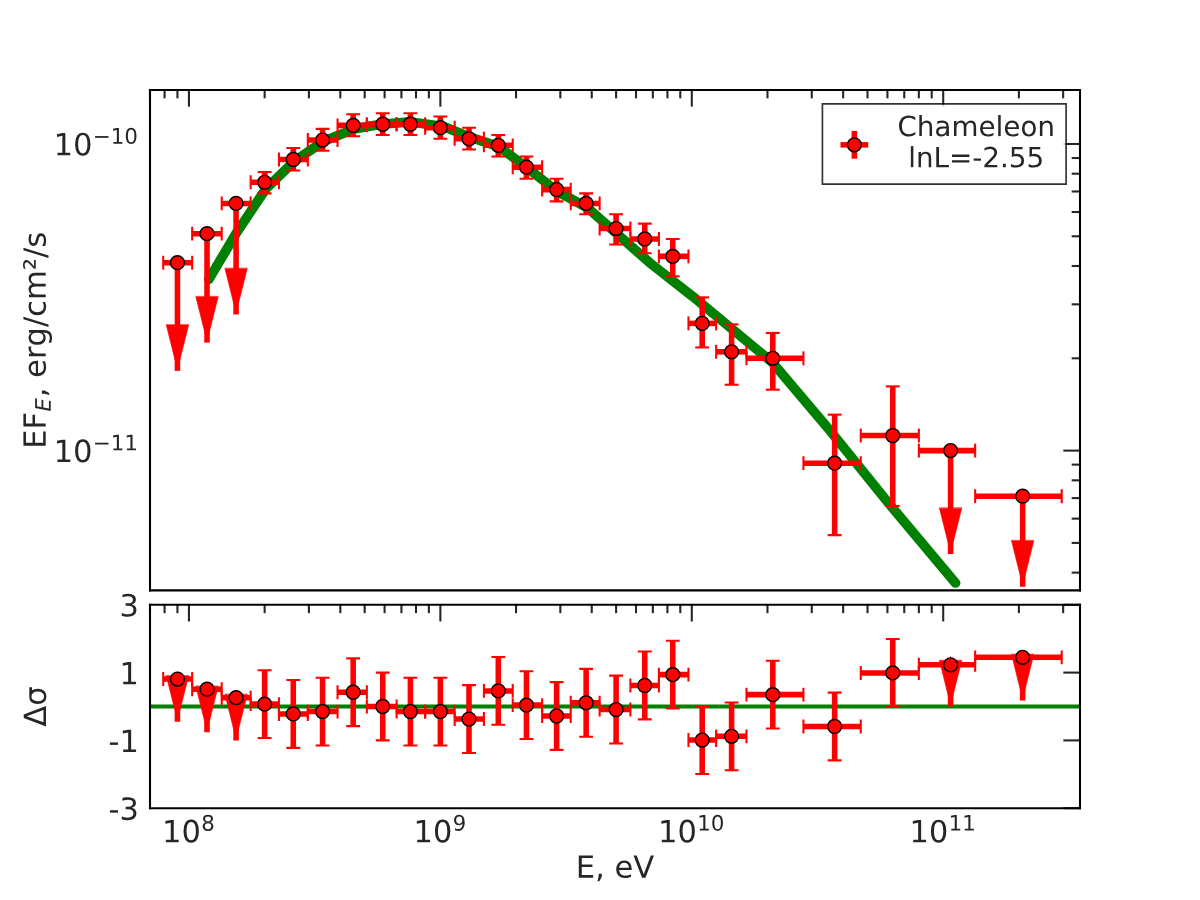 The image size is (1200, 900). Describe the element at coordinates (123, 809) in the screenshot. I see `y-tick-label: -3` at that location.